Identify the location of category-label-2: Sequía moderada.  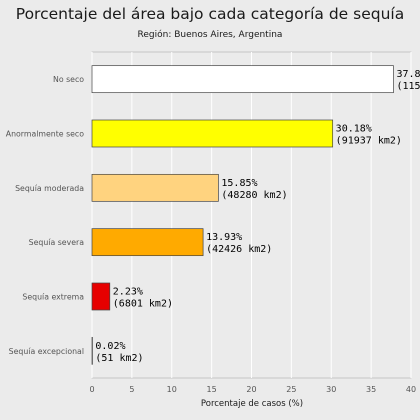
(49, 188).